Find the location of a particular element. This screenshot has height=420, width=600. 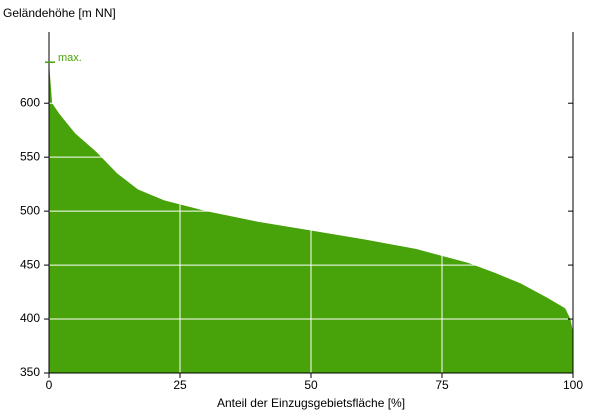

y-tick-label: 550 is located at coordinates (30, 156).